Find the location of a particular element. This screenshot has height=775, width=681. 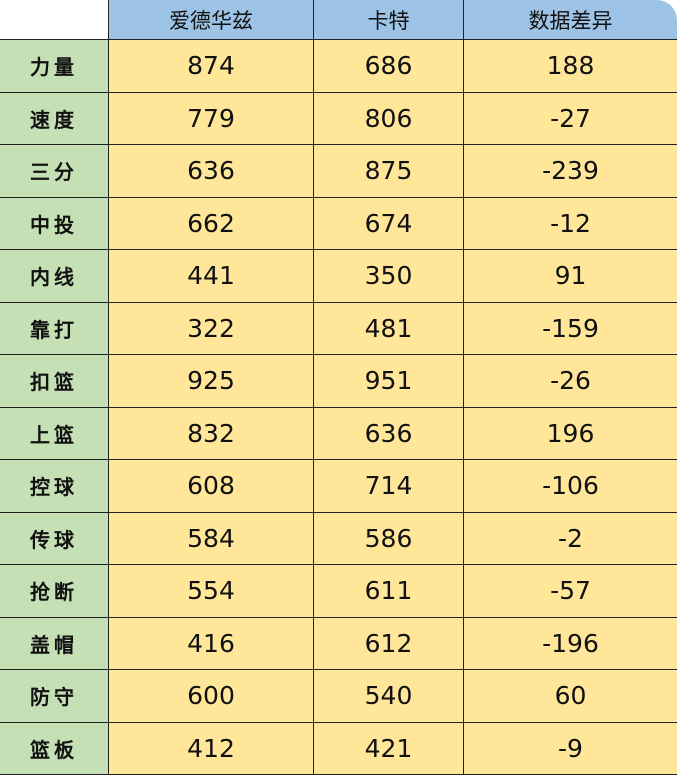

diff-value: -196 is located at coordinates (570, 643).